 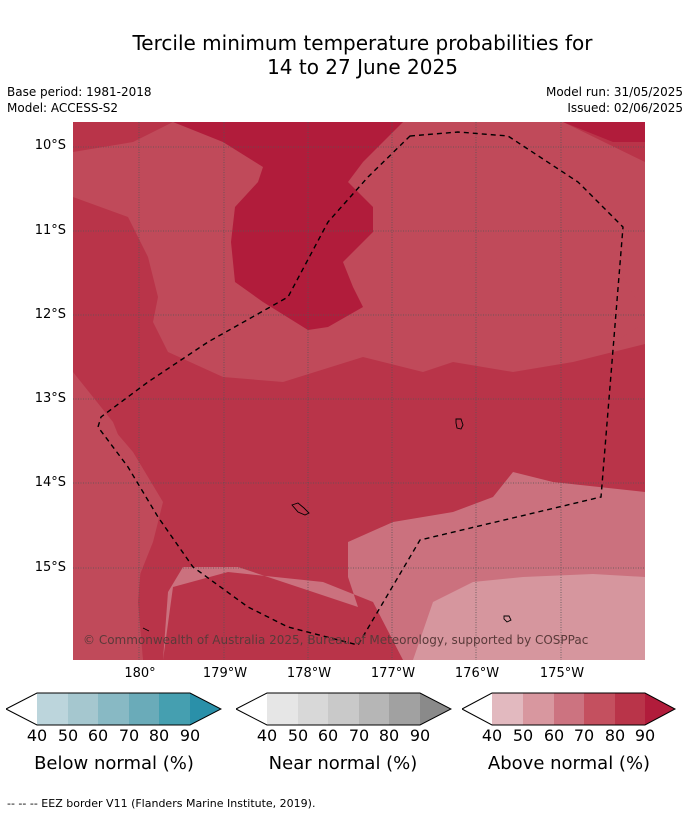 What do you see at coordinates (108, 516) in the screenshot?
I see `map-region-60-west` at bounding box center [108, 516].